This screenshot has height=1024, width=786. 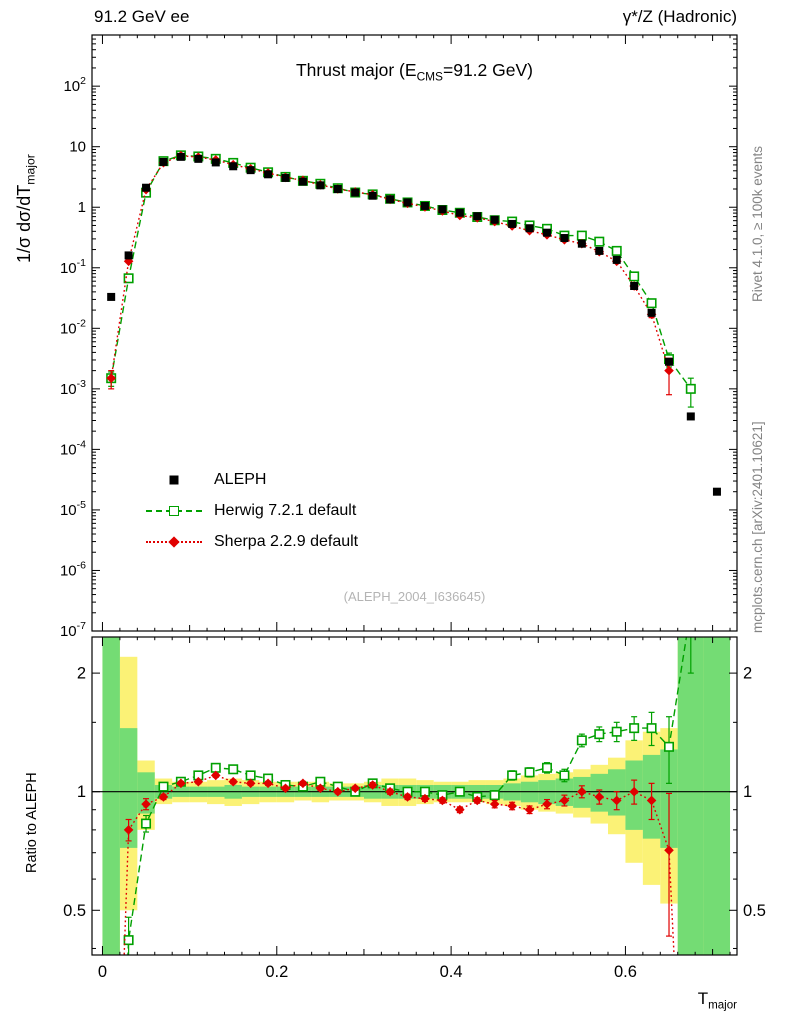 I want to click on open-square-icon, so click(x=174, y=510).